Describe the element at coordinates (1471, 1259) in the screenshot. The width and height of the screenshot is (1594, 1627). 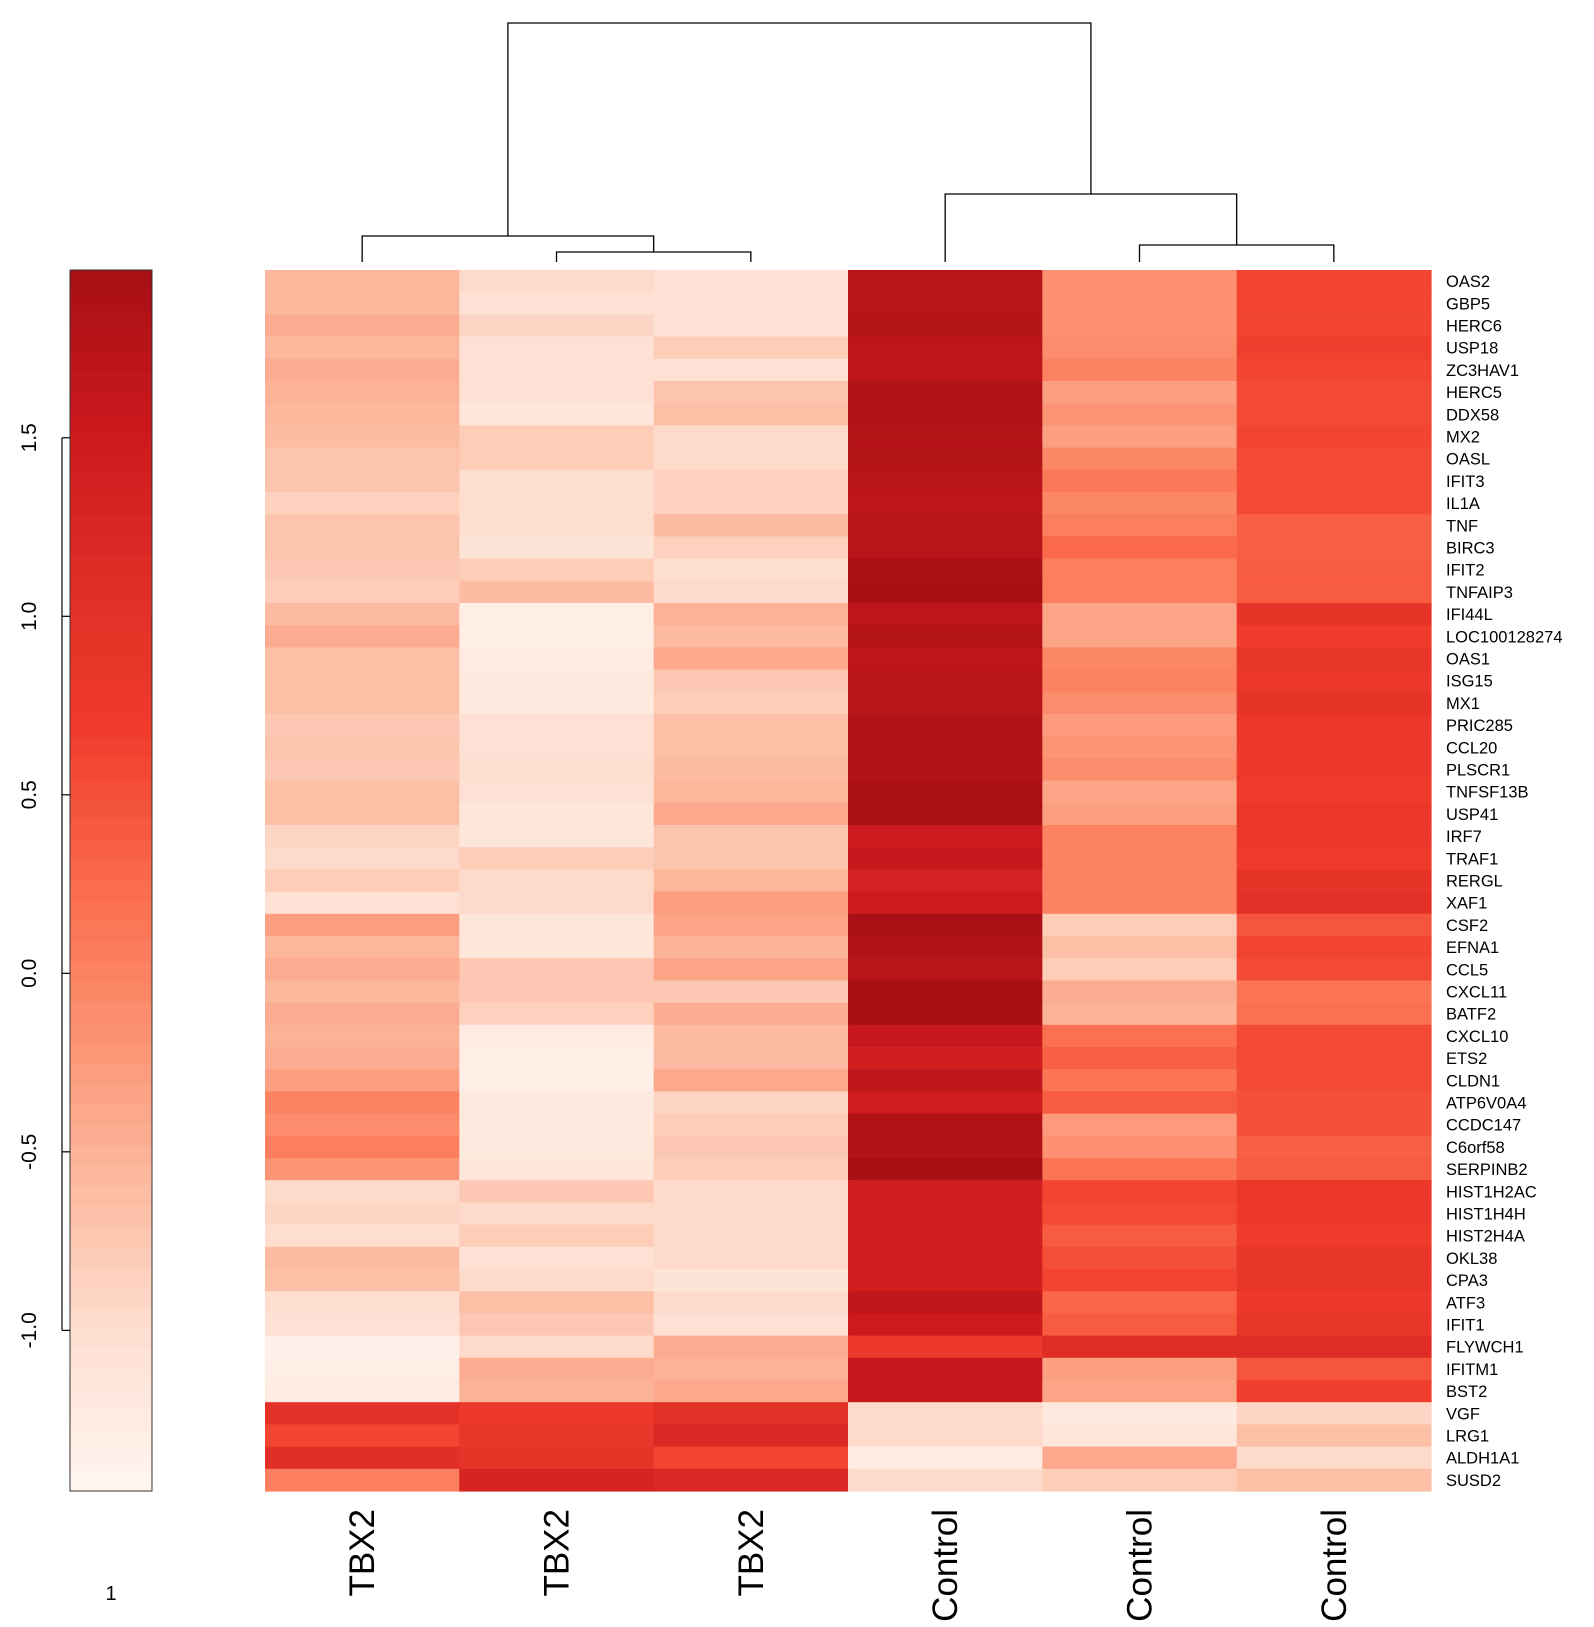
I see `gene-label: OKL38` at that location.